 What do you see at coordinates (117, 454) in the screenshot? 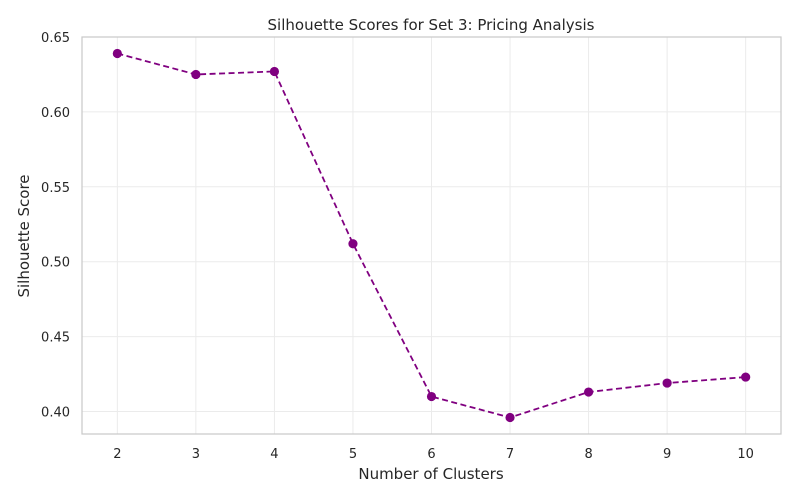
I see `x-tick-label: 2` at bounding box center [117, 454].